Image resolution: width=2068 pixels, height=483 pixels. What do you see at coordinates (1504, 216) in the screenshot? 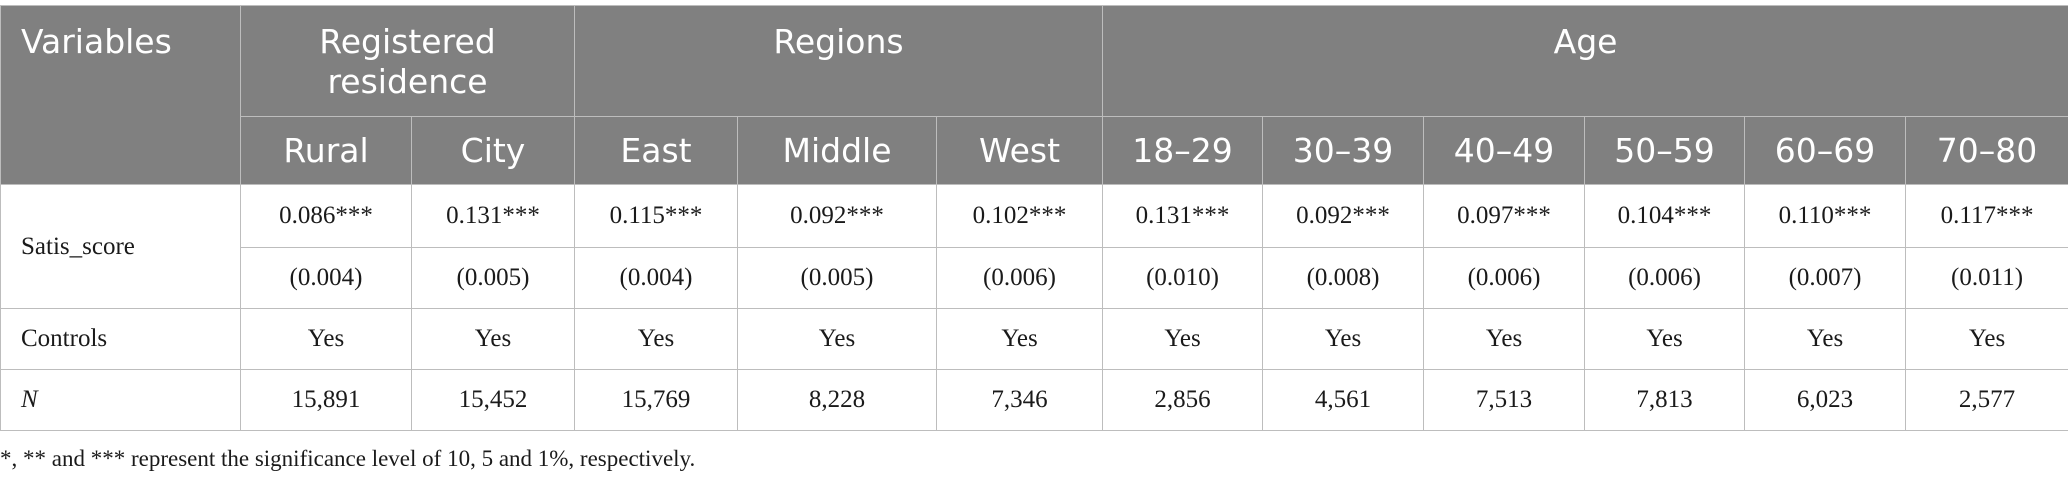
I see `coef-cell: 0.097***` at bounding box center [1504, 216].